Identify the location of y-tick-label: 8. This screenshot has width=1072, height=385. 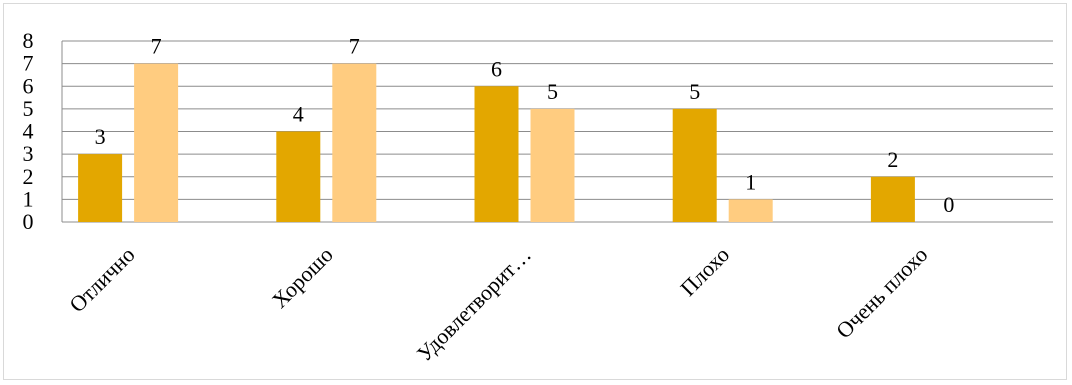
(28, 40).